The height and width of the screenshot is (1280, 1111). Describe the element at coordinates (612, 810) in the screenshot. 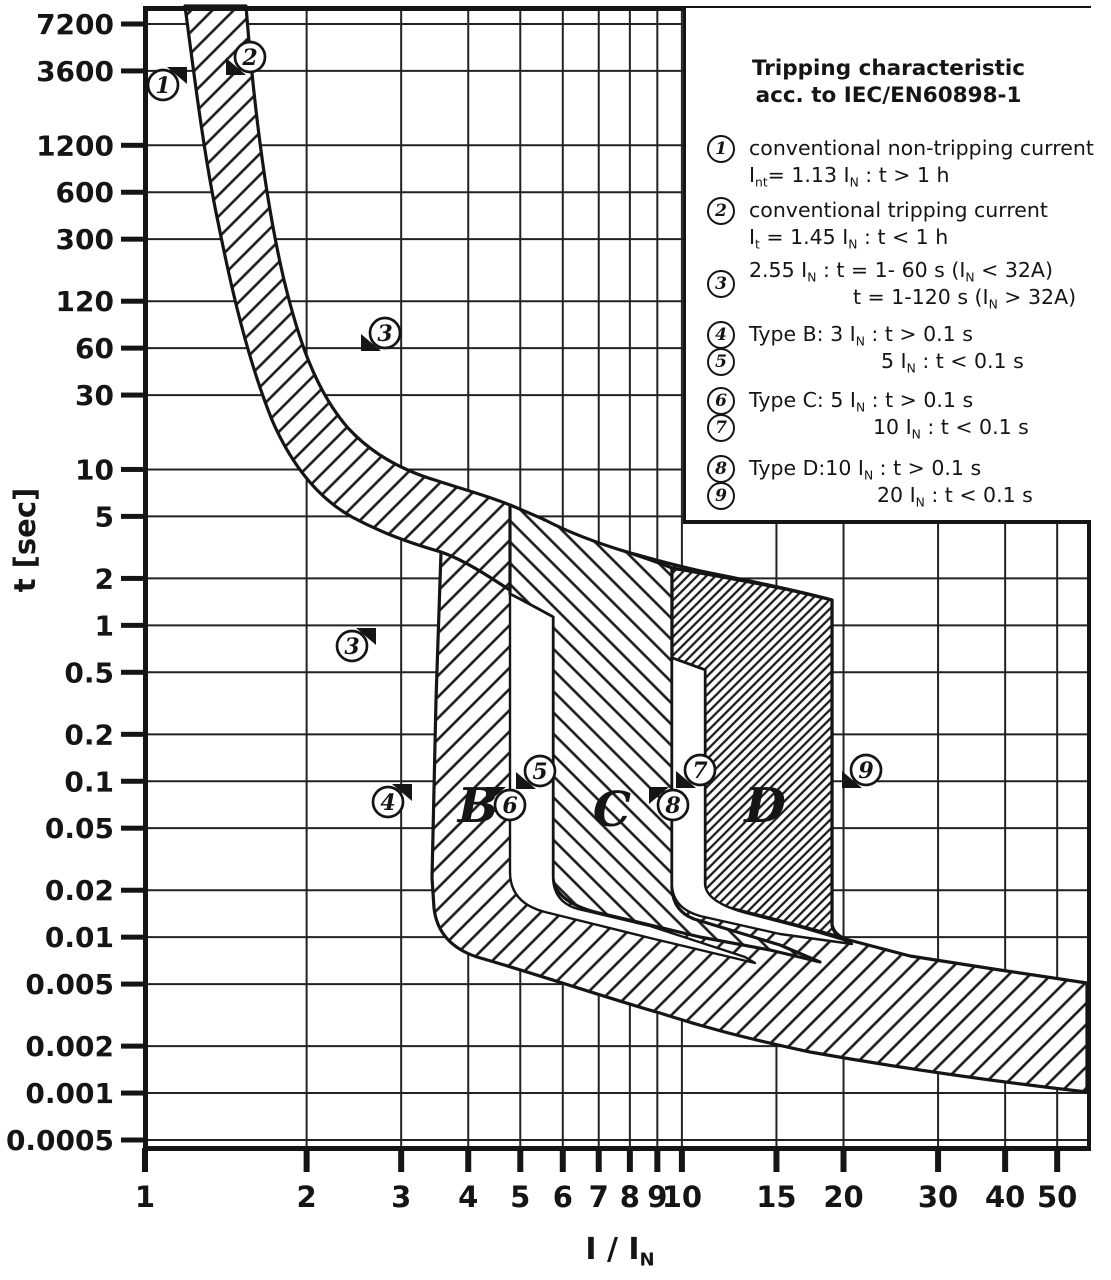

I see `curve-letter-C: C` at that location.